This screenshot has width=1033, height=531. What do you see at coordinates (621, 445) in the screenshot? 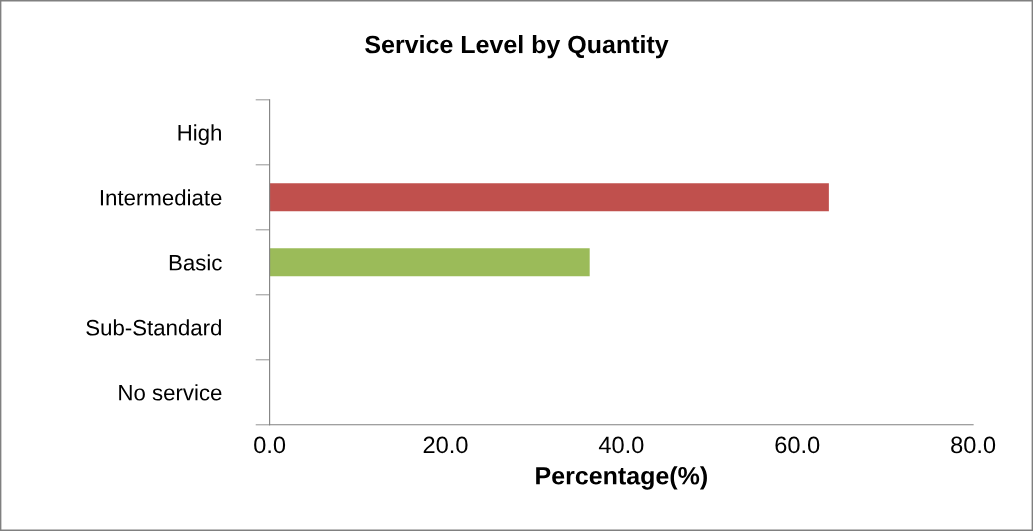
I see `x-tick-label: 40.0` at bounding box center [621, 445].